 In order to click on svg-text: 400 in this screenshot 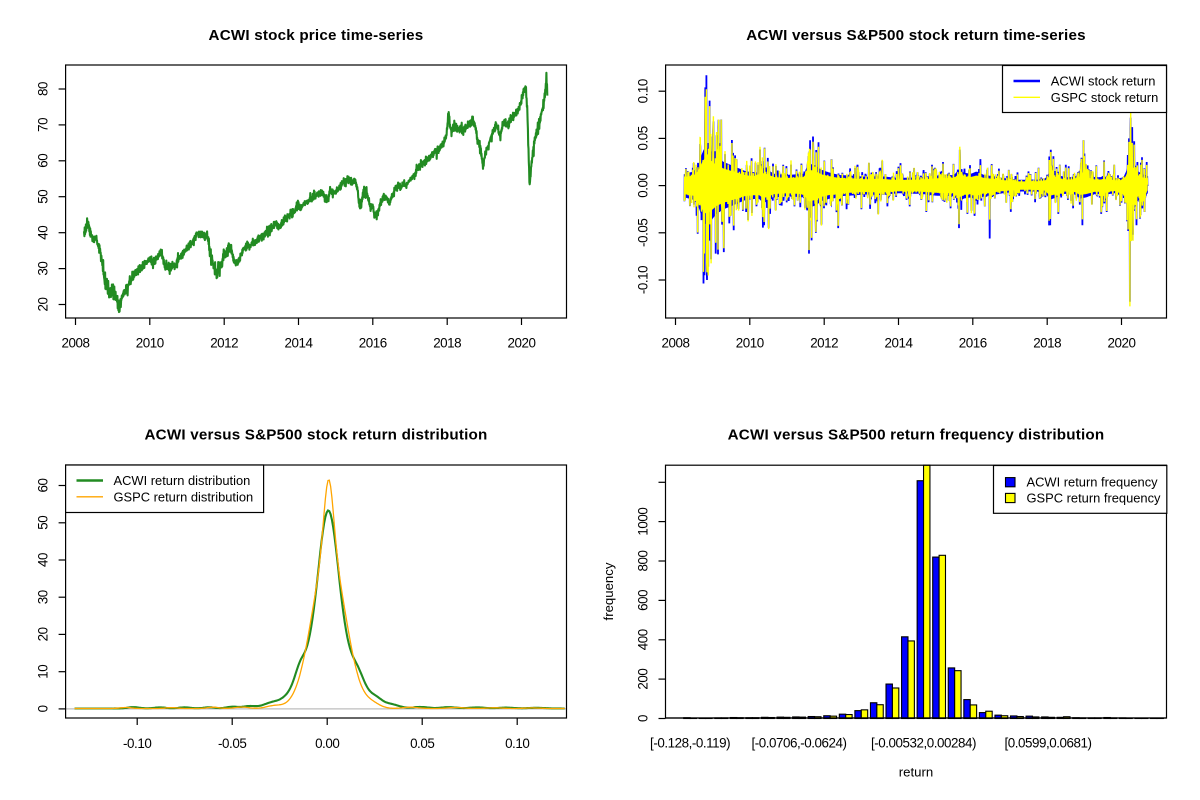, I will do `click(643, 639)`.